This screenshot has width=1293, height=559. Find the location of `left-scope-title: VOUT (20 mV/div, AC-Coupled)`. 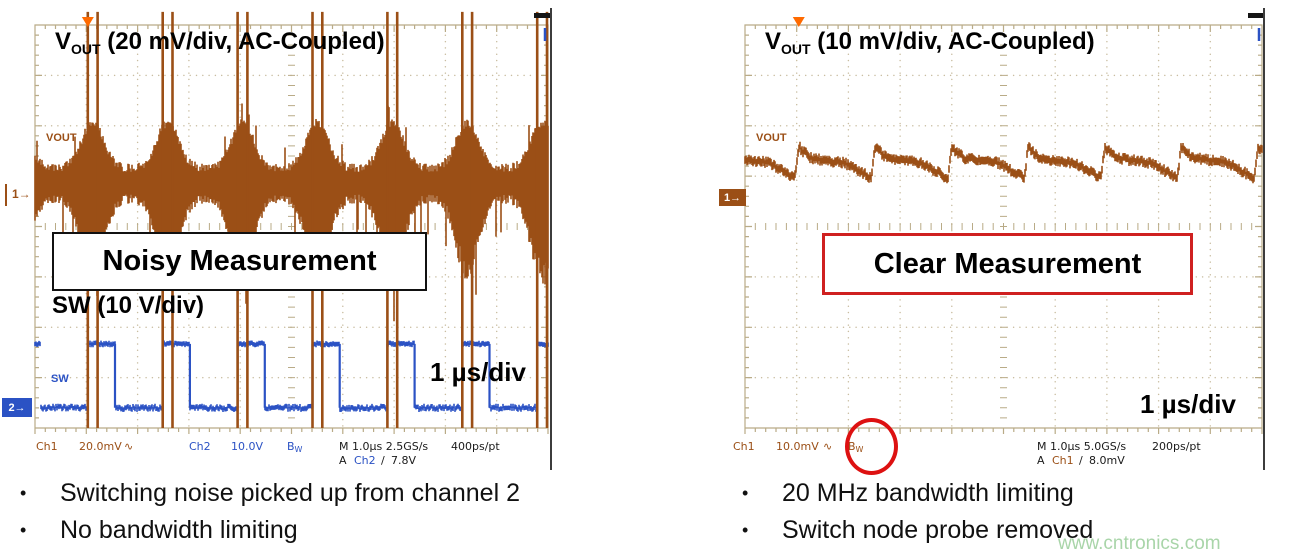

left-scope-title: VOUT (20 mV/div, AC-Coupled) is located at coordinates (220, 42).